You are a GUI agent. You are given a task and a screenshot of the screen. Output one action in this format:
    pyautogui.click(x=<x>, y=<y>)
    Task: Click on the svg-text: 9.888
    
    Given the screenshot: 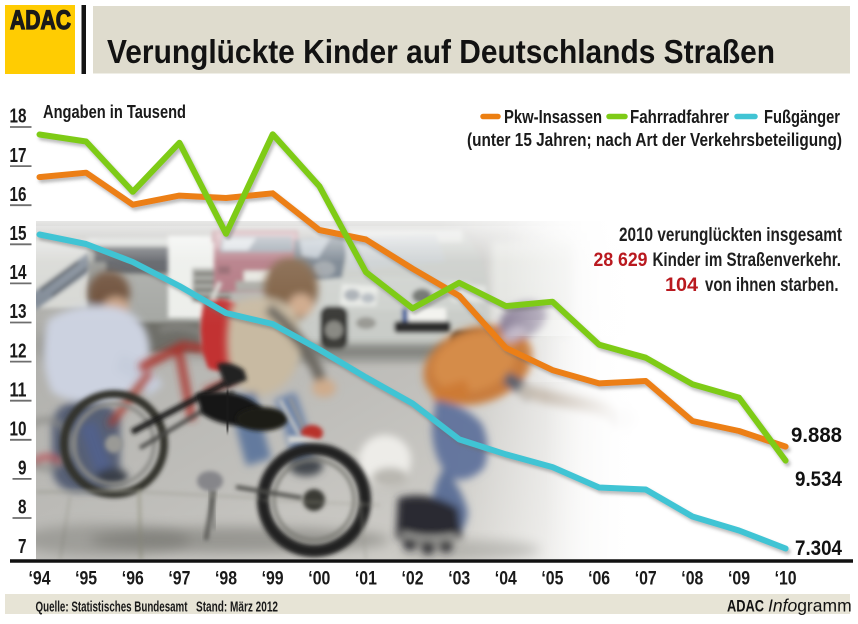 What is the action you would take?
    pyautogui.click(x=816, y=435)
    